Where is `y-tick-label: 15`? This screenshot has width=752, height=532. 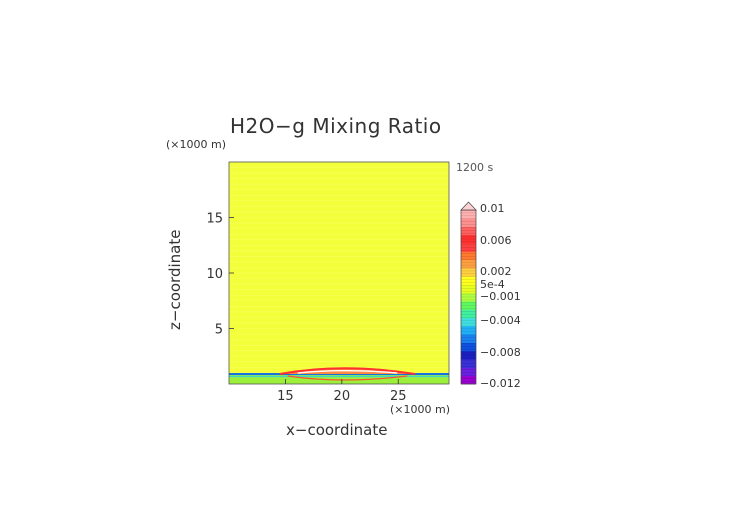
y-tick-label: 15 is located at coordinates (214, 219).